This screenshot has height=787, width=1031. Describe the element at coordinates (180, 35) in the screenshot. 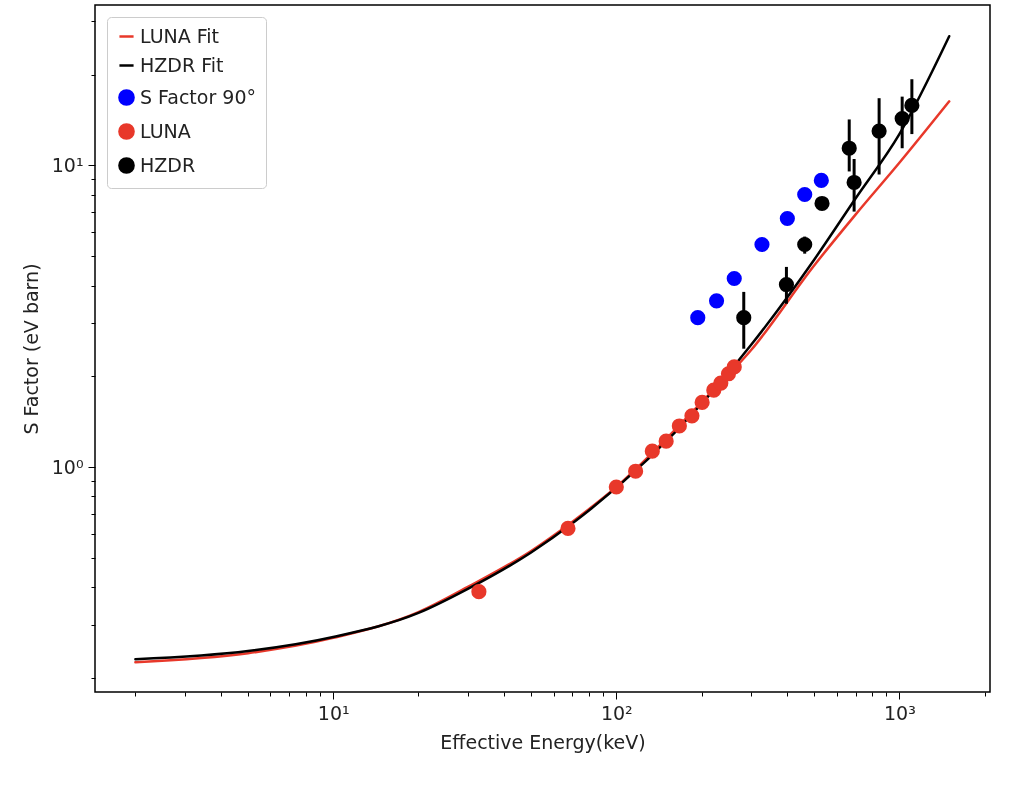

I see `legend-label: LUNA Fit` at that location.